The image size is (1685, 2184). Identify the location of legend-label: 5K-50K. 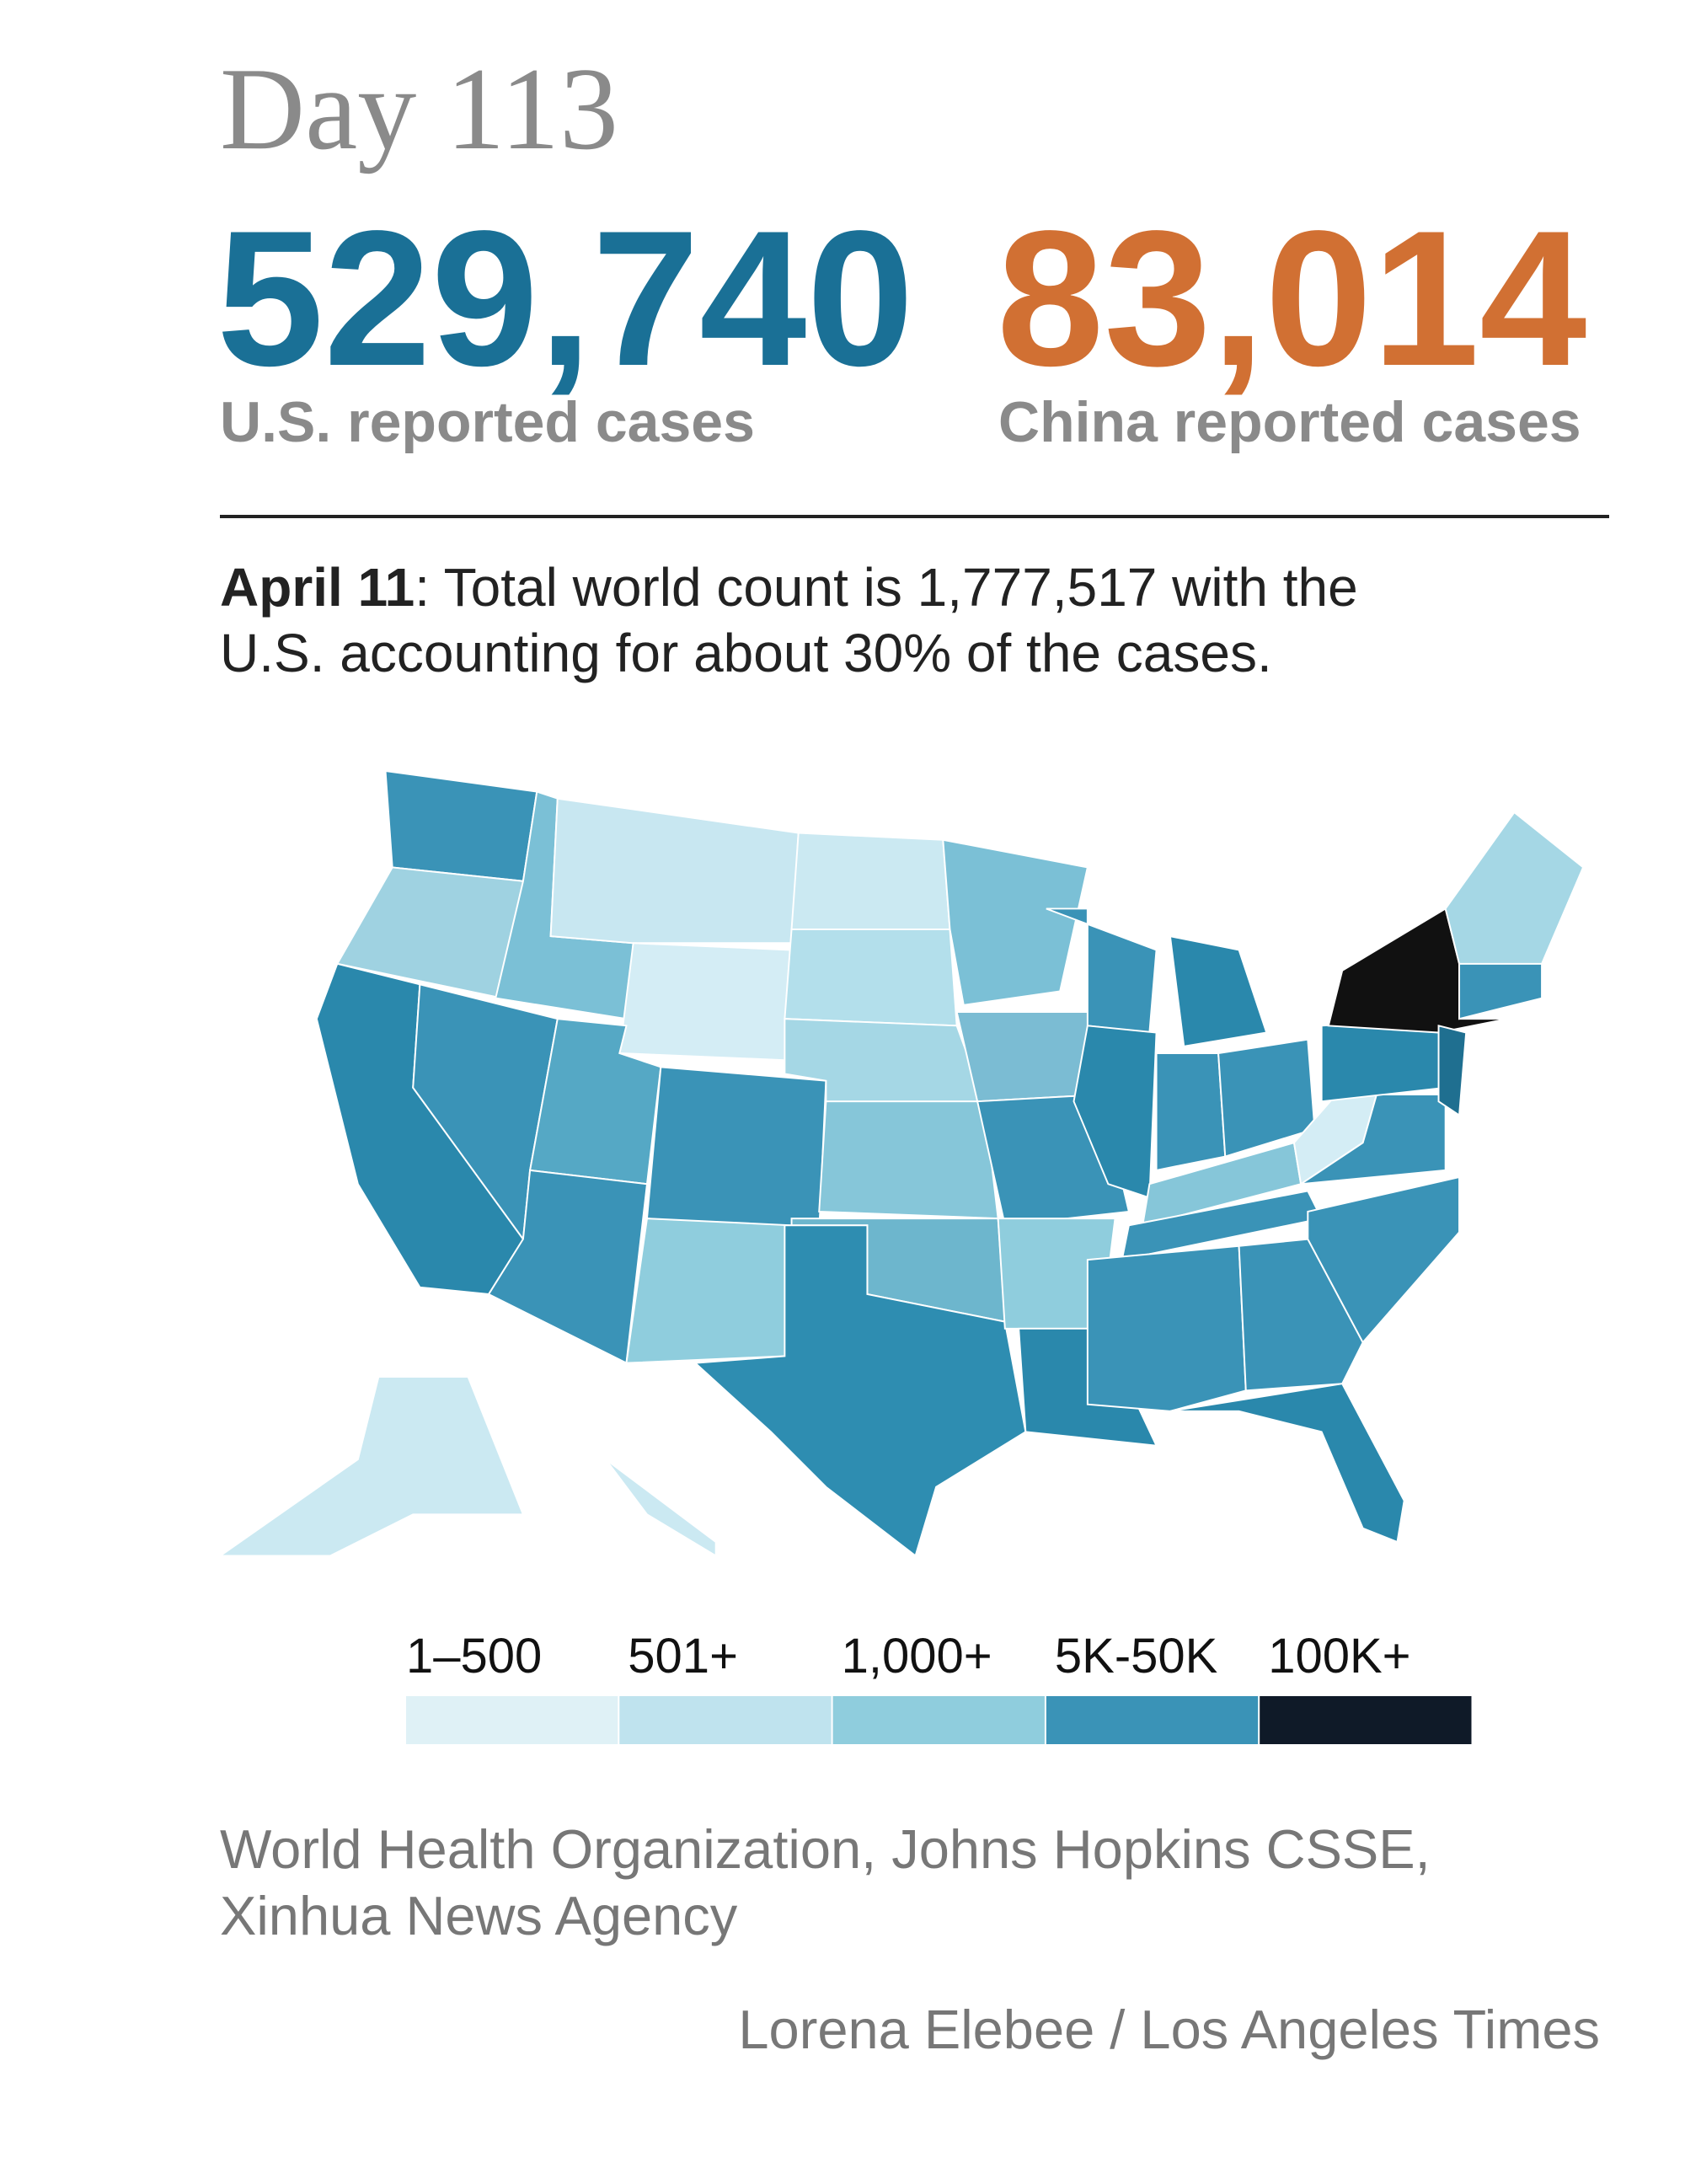
(1136, 1656).